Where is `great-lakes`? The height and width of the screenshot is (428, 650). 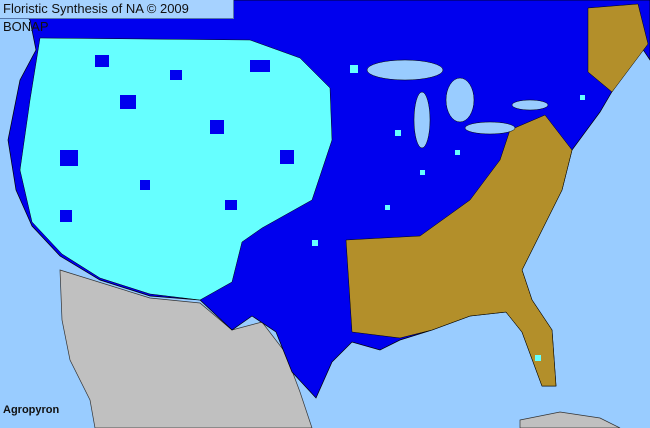
great-lakes is located at coordinates (457, 104).